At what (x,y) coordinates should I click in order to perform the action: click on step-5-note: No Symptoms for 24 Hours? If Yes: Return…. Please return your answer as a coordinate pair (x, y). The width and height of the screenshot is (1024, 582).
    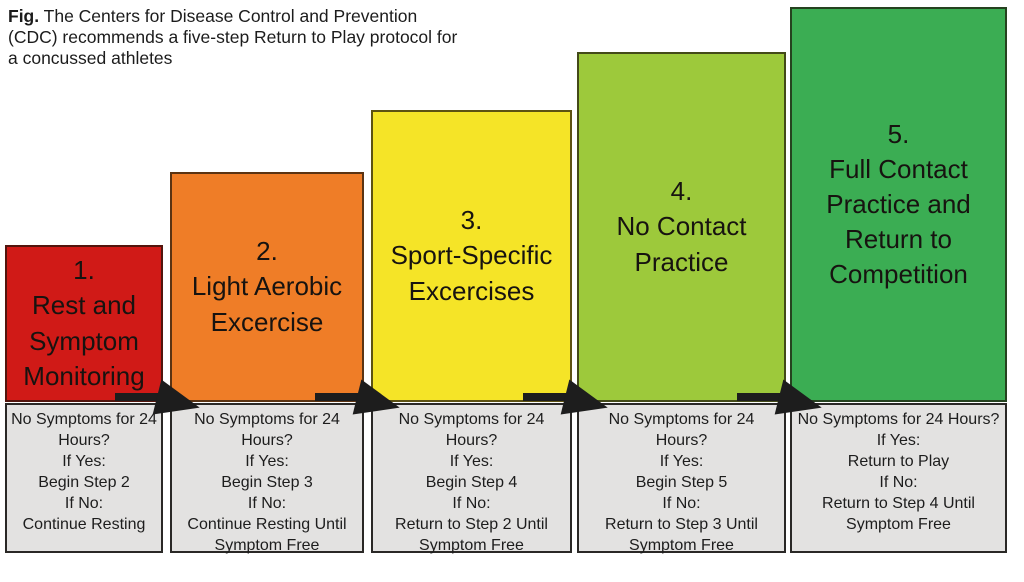
    Looking at the image, I should click on (898, 478).